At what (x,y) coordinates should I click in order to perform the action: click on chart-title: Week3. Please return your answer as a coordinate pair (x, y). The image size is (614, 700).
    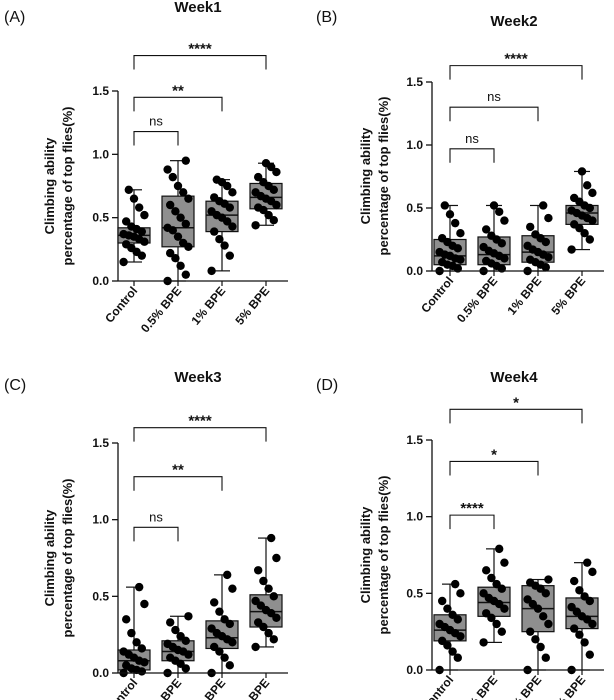
    Looking at the image, I should click on (197, 377).